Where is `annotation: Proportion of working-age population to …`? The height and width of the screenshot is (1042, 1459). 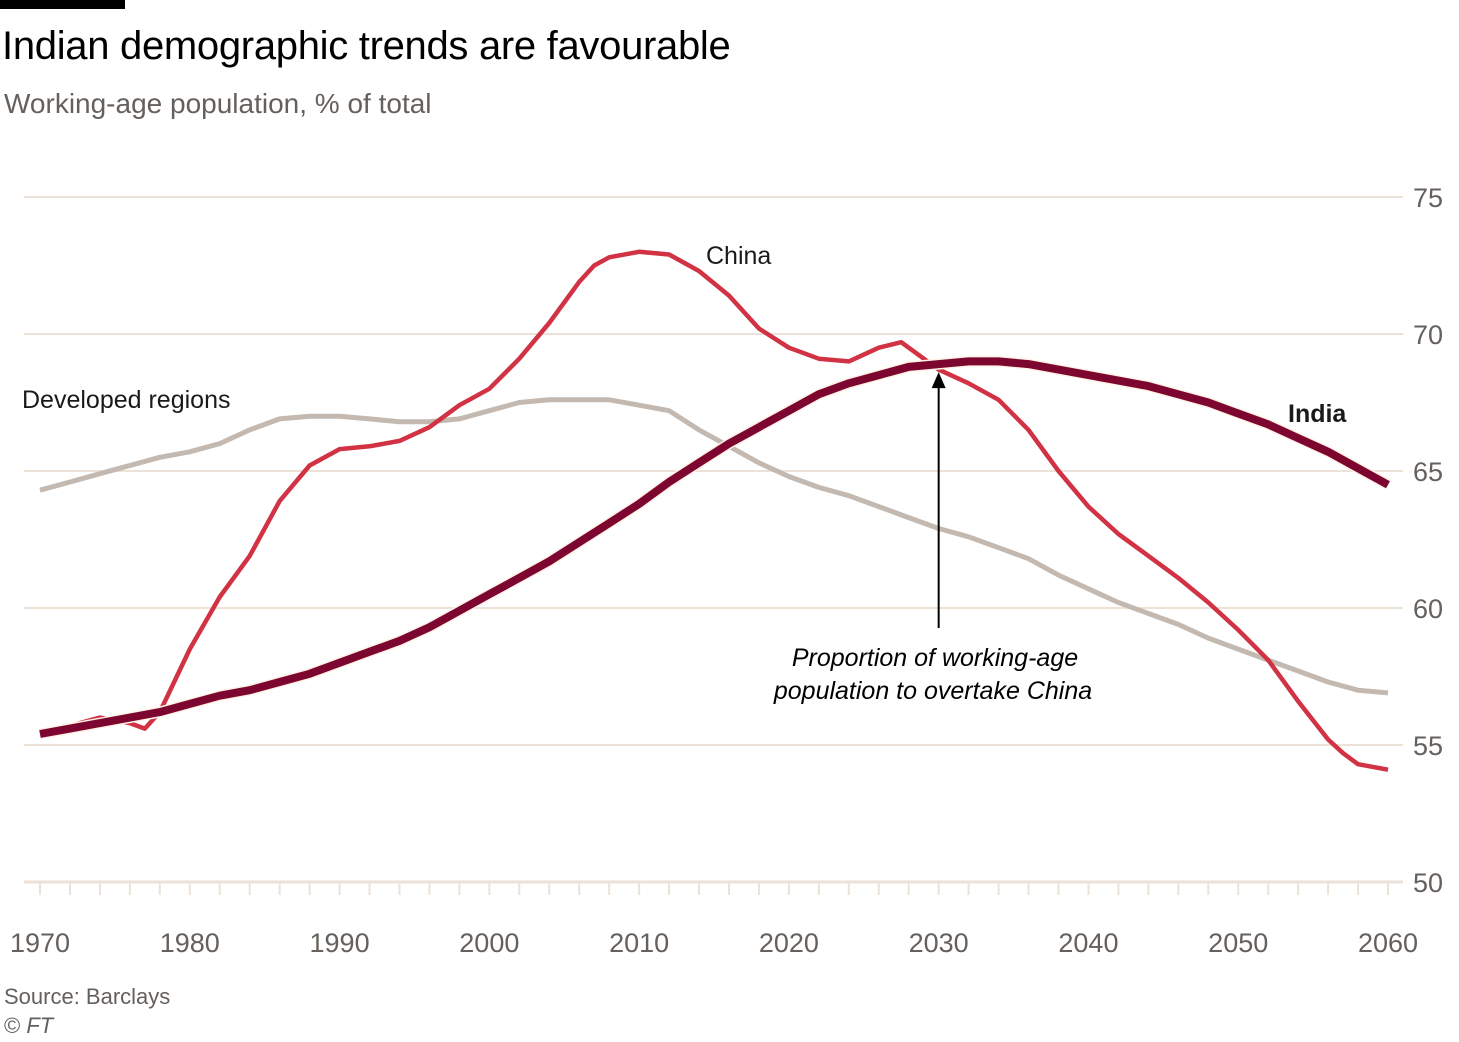
annotation: Proportion of working-age population to … is located at coordinates (932, 538).